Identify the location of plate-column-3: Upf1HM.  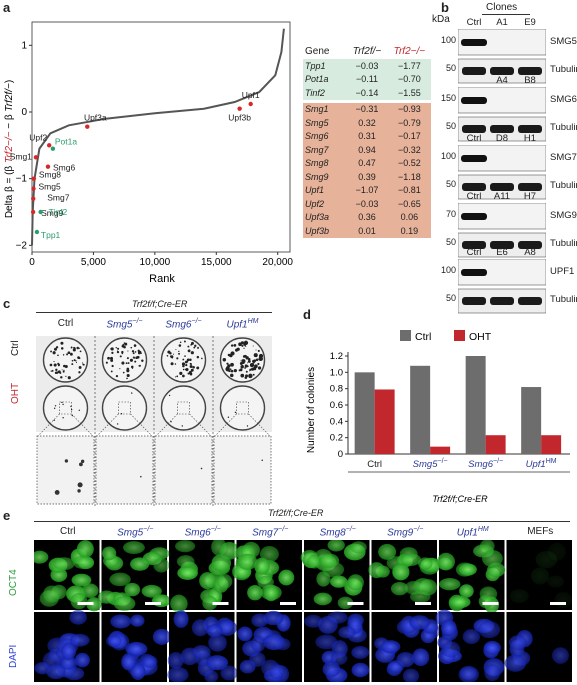
(242, 324).